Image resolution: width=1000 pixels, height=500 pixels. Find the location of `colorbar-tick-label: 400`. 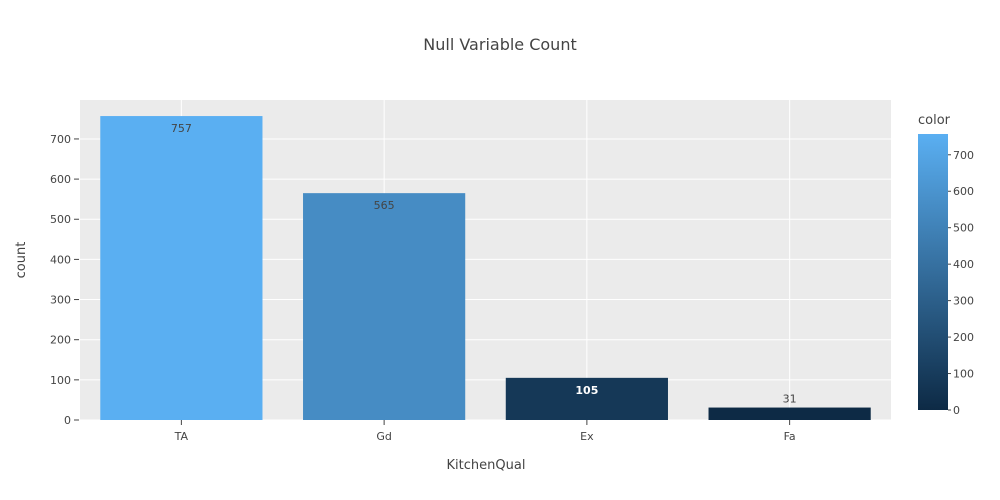

colorbar-tick-label: 400 is located at coordinates (963, 264).